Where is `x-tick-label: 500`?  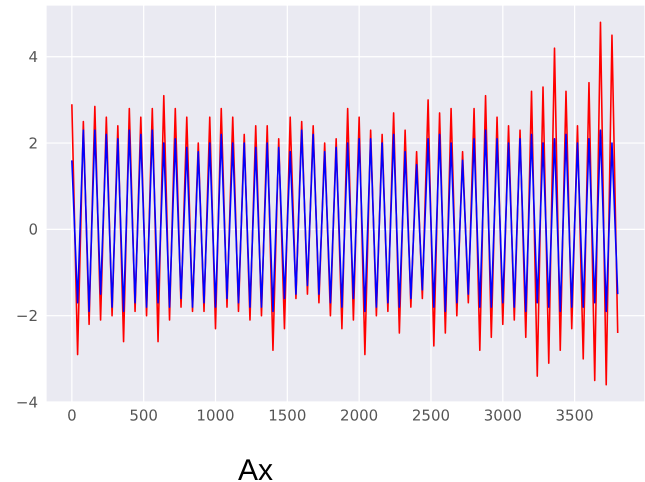
x-tick-label: 500 is located at coordinates (143, 415).